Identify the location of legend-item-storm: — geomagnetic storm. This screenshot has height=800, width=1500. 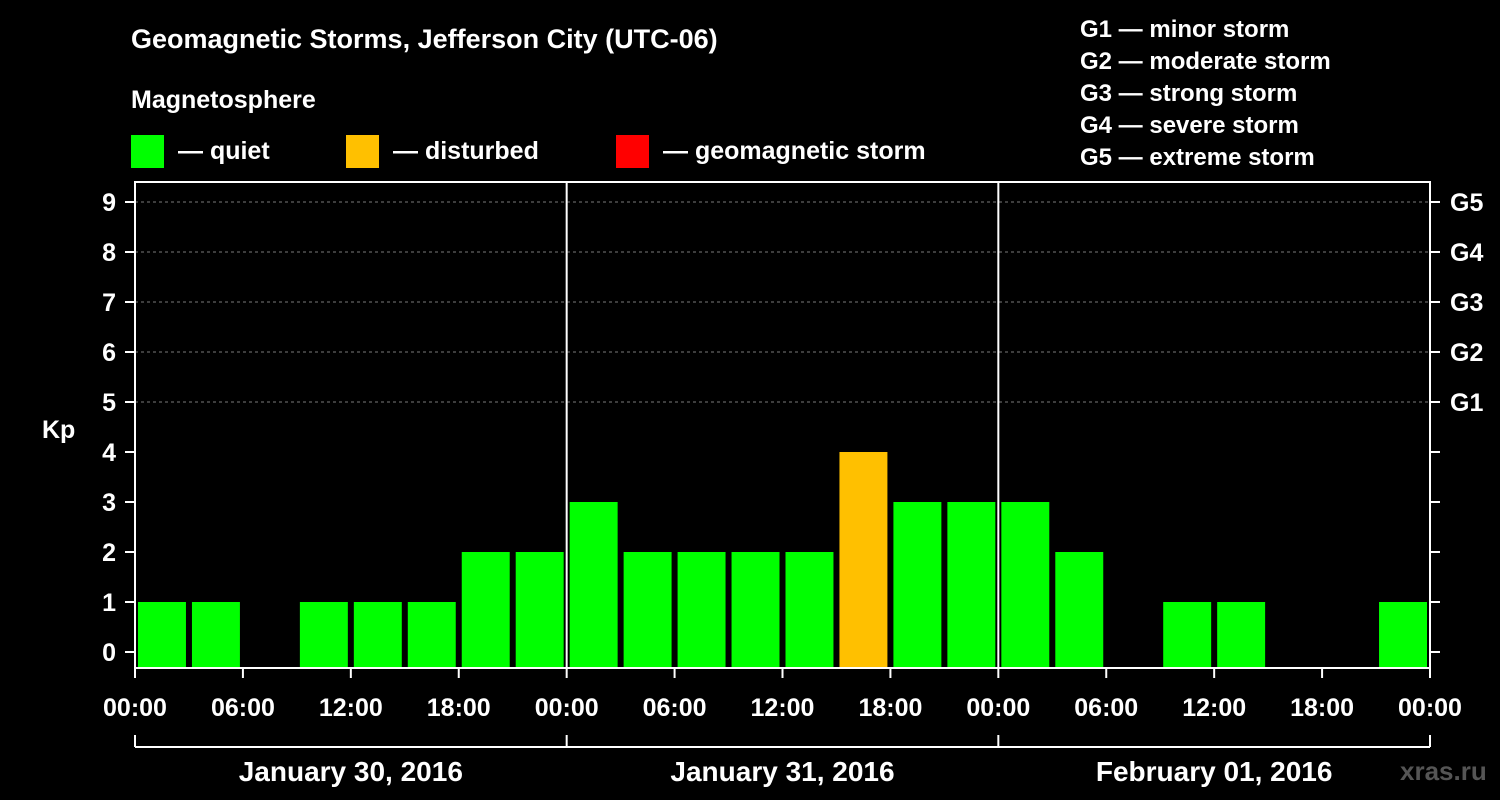
(771, 151).